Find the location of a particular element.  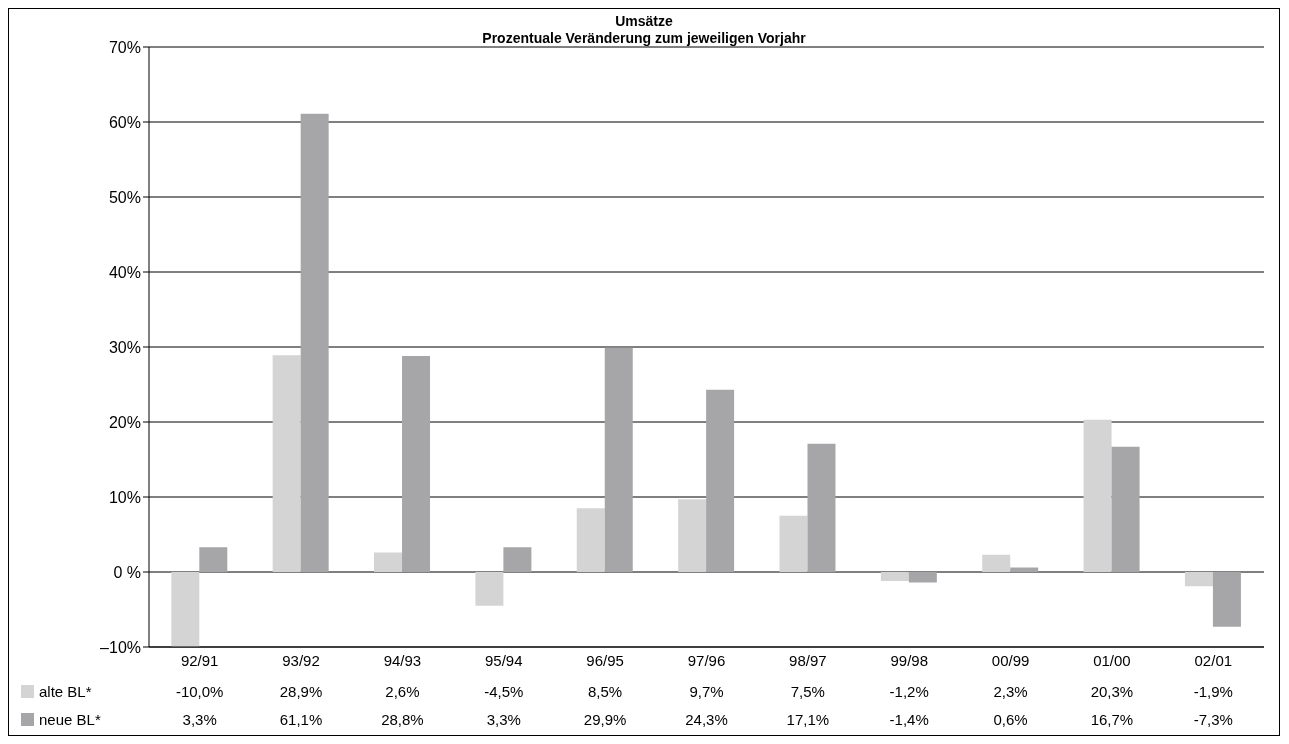

y-tick-label: 70% is located at coordinates (124, 47).